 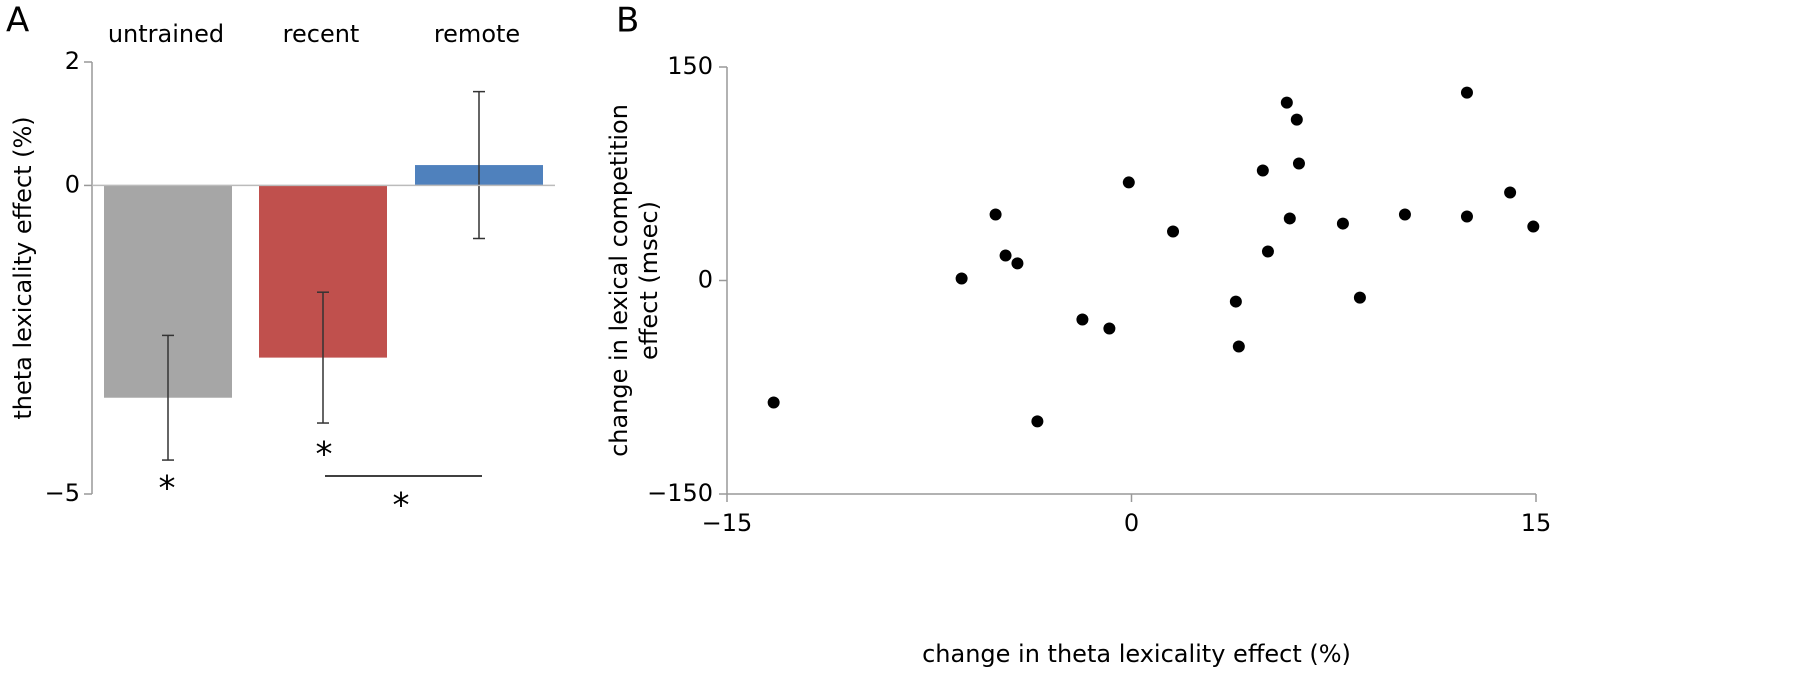 I want to click on x-tick-label: 0, so click(x=1131, y=523).